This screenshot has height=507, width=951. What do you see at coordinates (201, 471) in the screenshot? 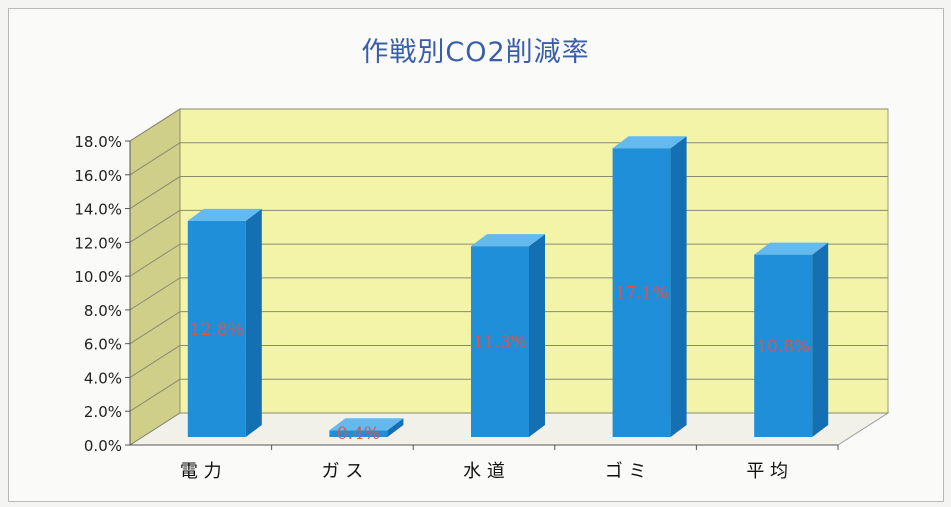
I see `x-tick-label: 電 力` at bounding box center [201, 471].